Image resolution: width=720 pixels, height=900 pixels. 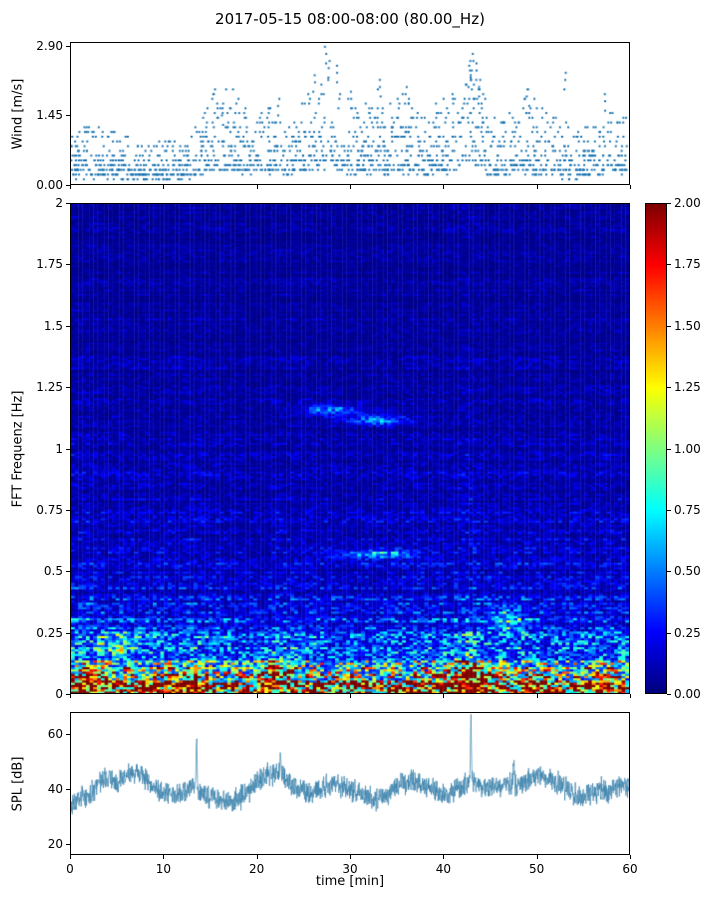 What do you see at coordinates (18, 113) in the screenshot?
I see `wind-ylabel: Wind [m/s]` at bounding box center [18, 113].